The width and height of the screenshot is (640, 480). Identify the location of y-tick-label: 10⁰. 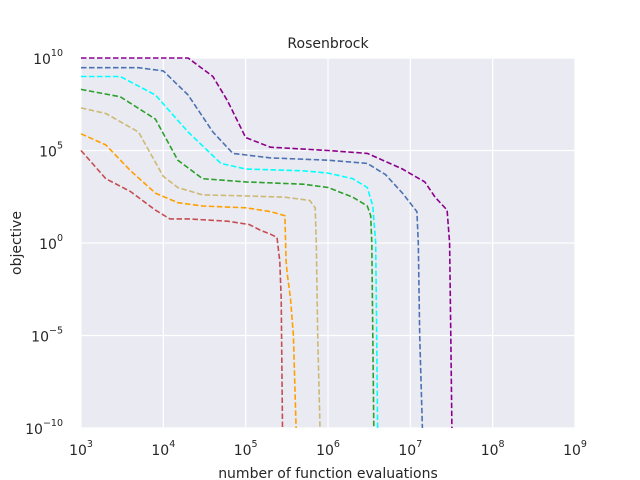
(51, 243).